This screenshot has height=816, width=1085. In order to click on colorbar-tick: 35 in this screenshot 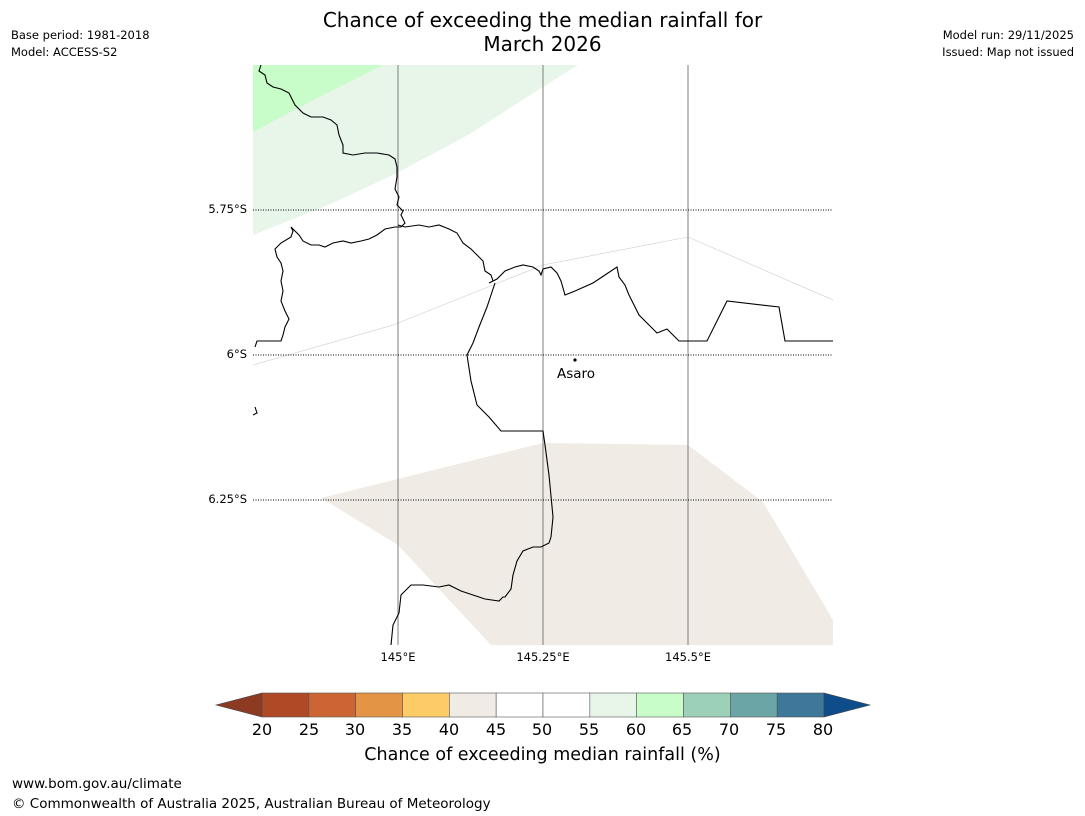, I will do `click(402, 729)`.